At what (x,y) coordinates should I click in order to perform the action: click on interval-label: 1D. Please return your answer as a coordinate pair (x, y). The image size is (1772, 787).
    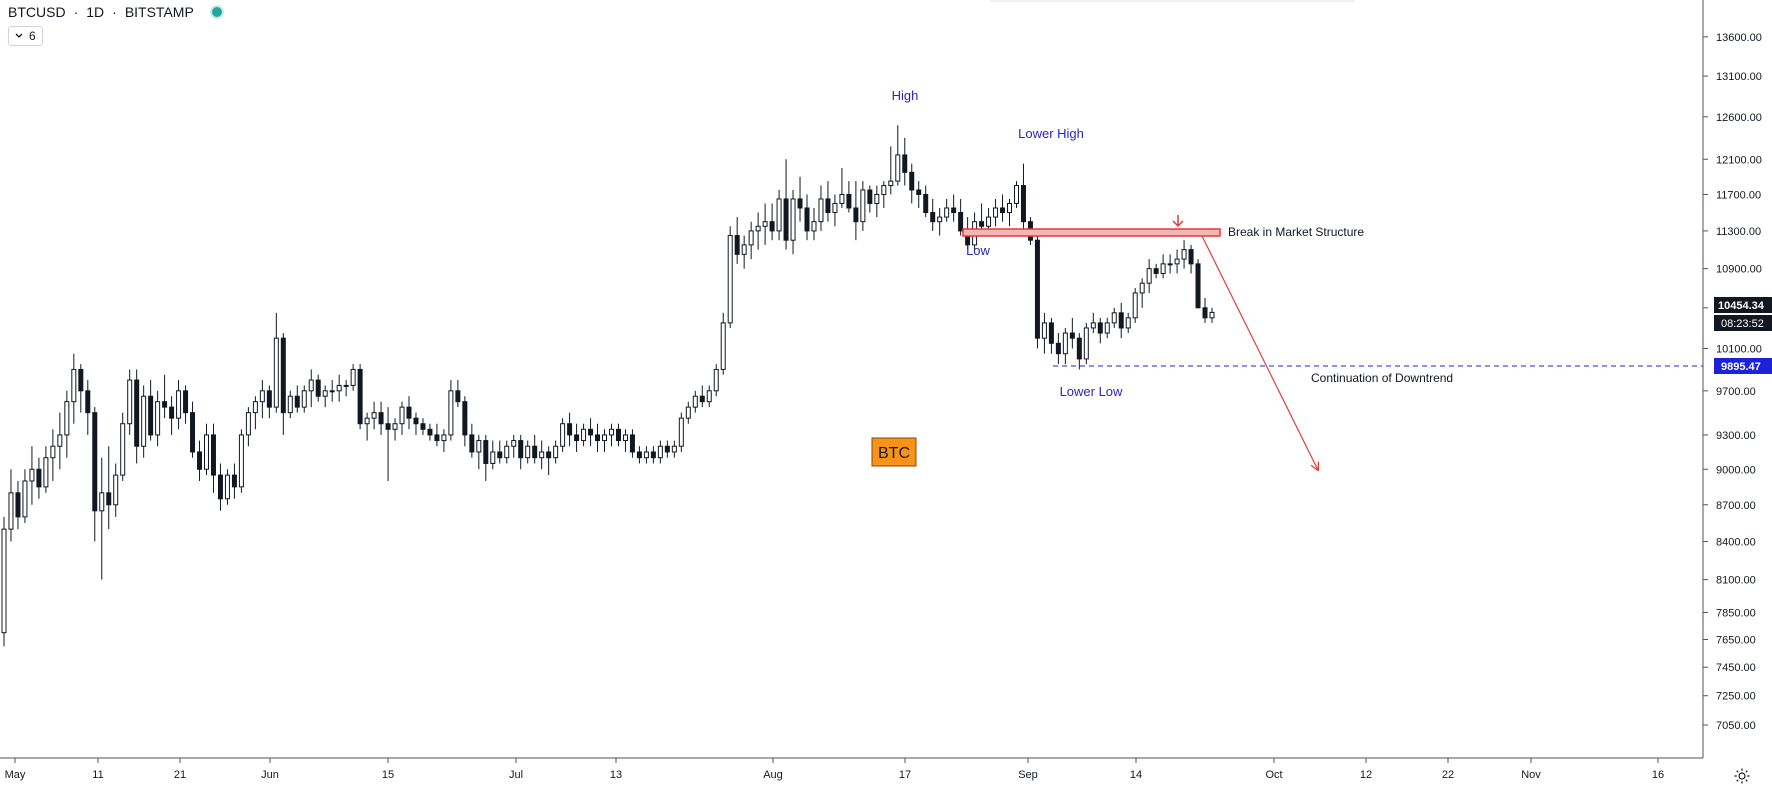
    Looking at the image, I should click on (95, 12).